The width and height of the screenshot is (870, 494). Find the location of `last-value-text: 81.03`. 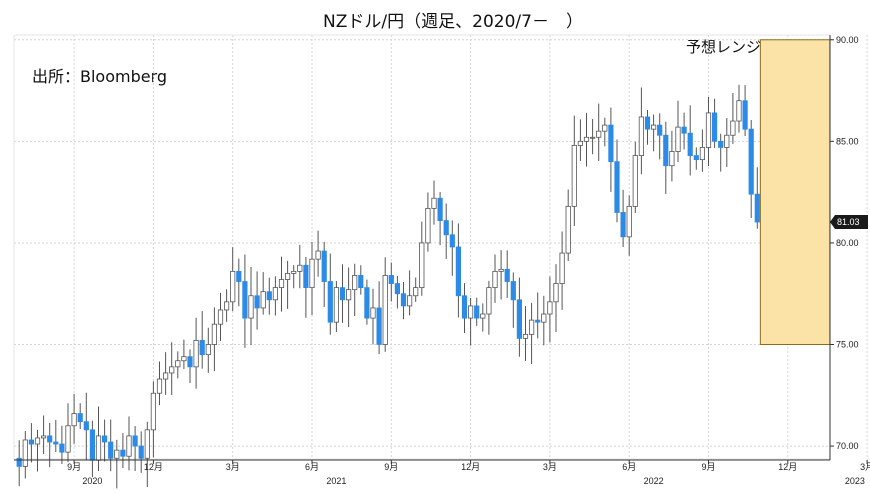

last-value-text: 81.03 is located at coordinates (848, 222).